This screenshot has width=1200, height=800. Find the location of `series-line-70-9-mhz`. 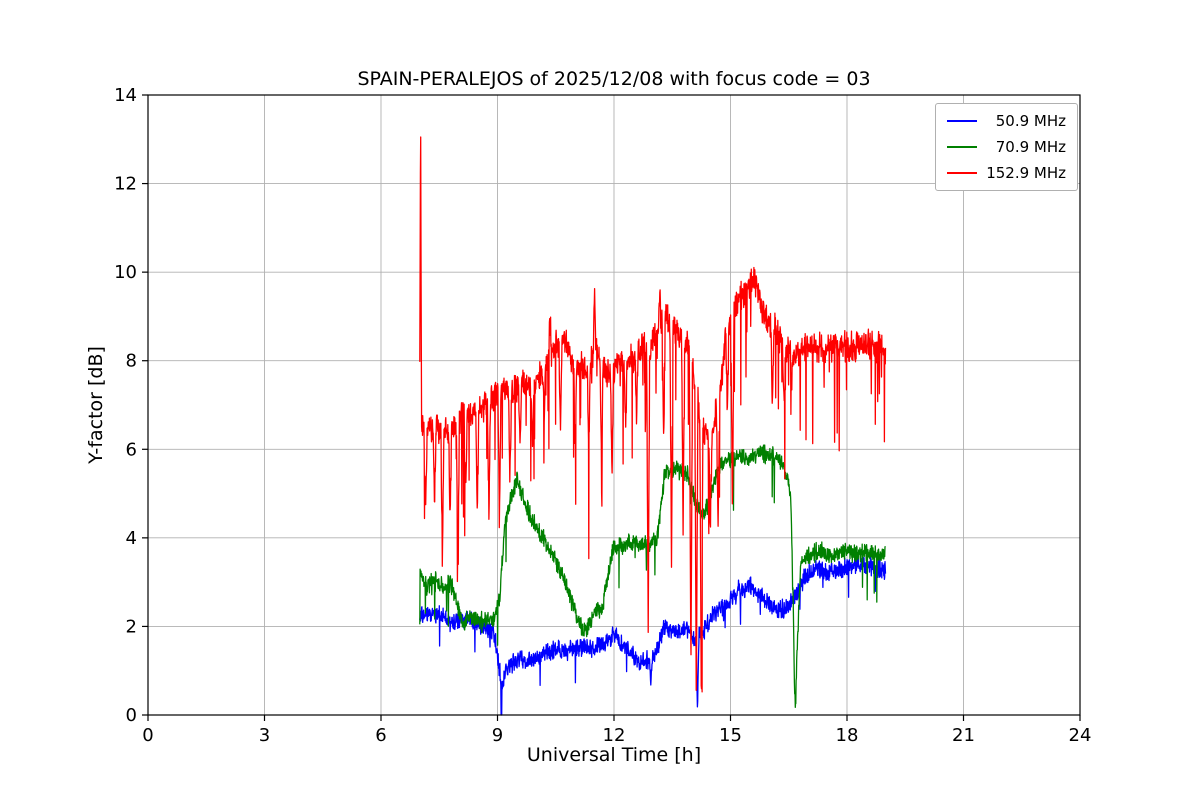

series-line-70-9-mhz is located at coordinates (652, 576).